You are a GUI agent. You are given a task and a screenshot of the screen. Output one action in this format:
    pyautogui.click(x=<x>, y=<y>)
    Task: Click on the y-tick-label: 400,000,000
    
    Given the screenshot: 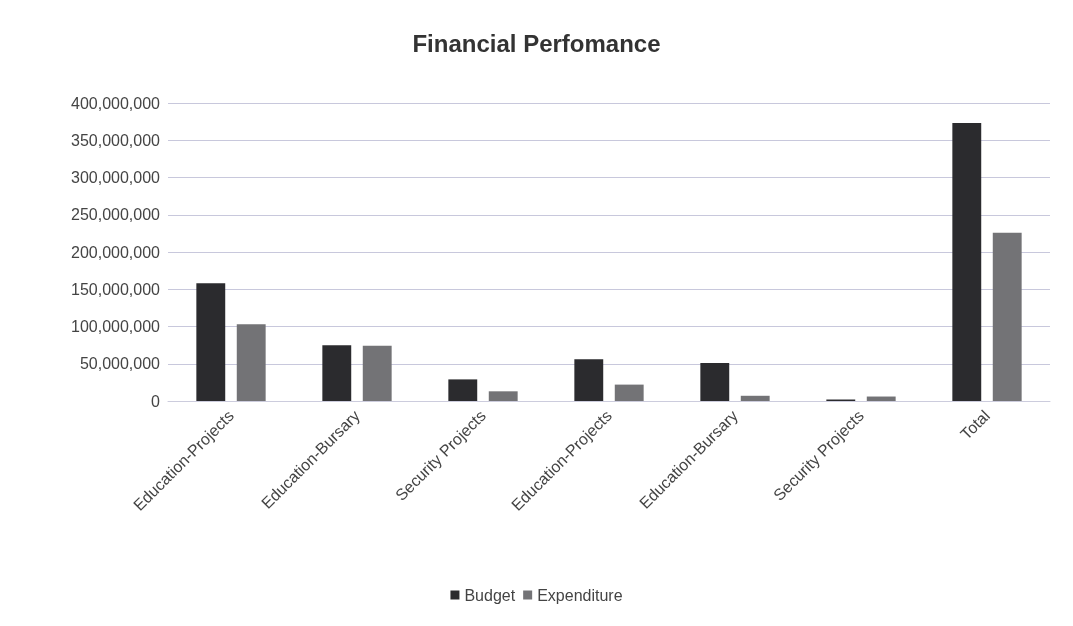 What is the action you would take?
    pyautogui.click(x=116, y=103)
    